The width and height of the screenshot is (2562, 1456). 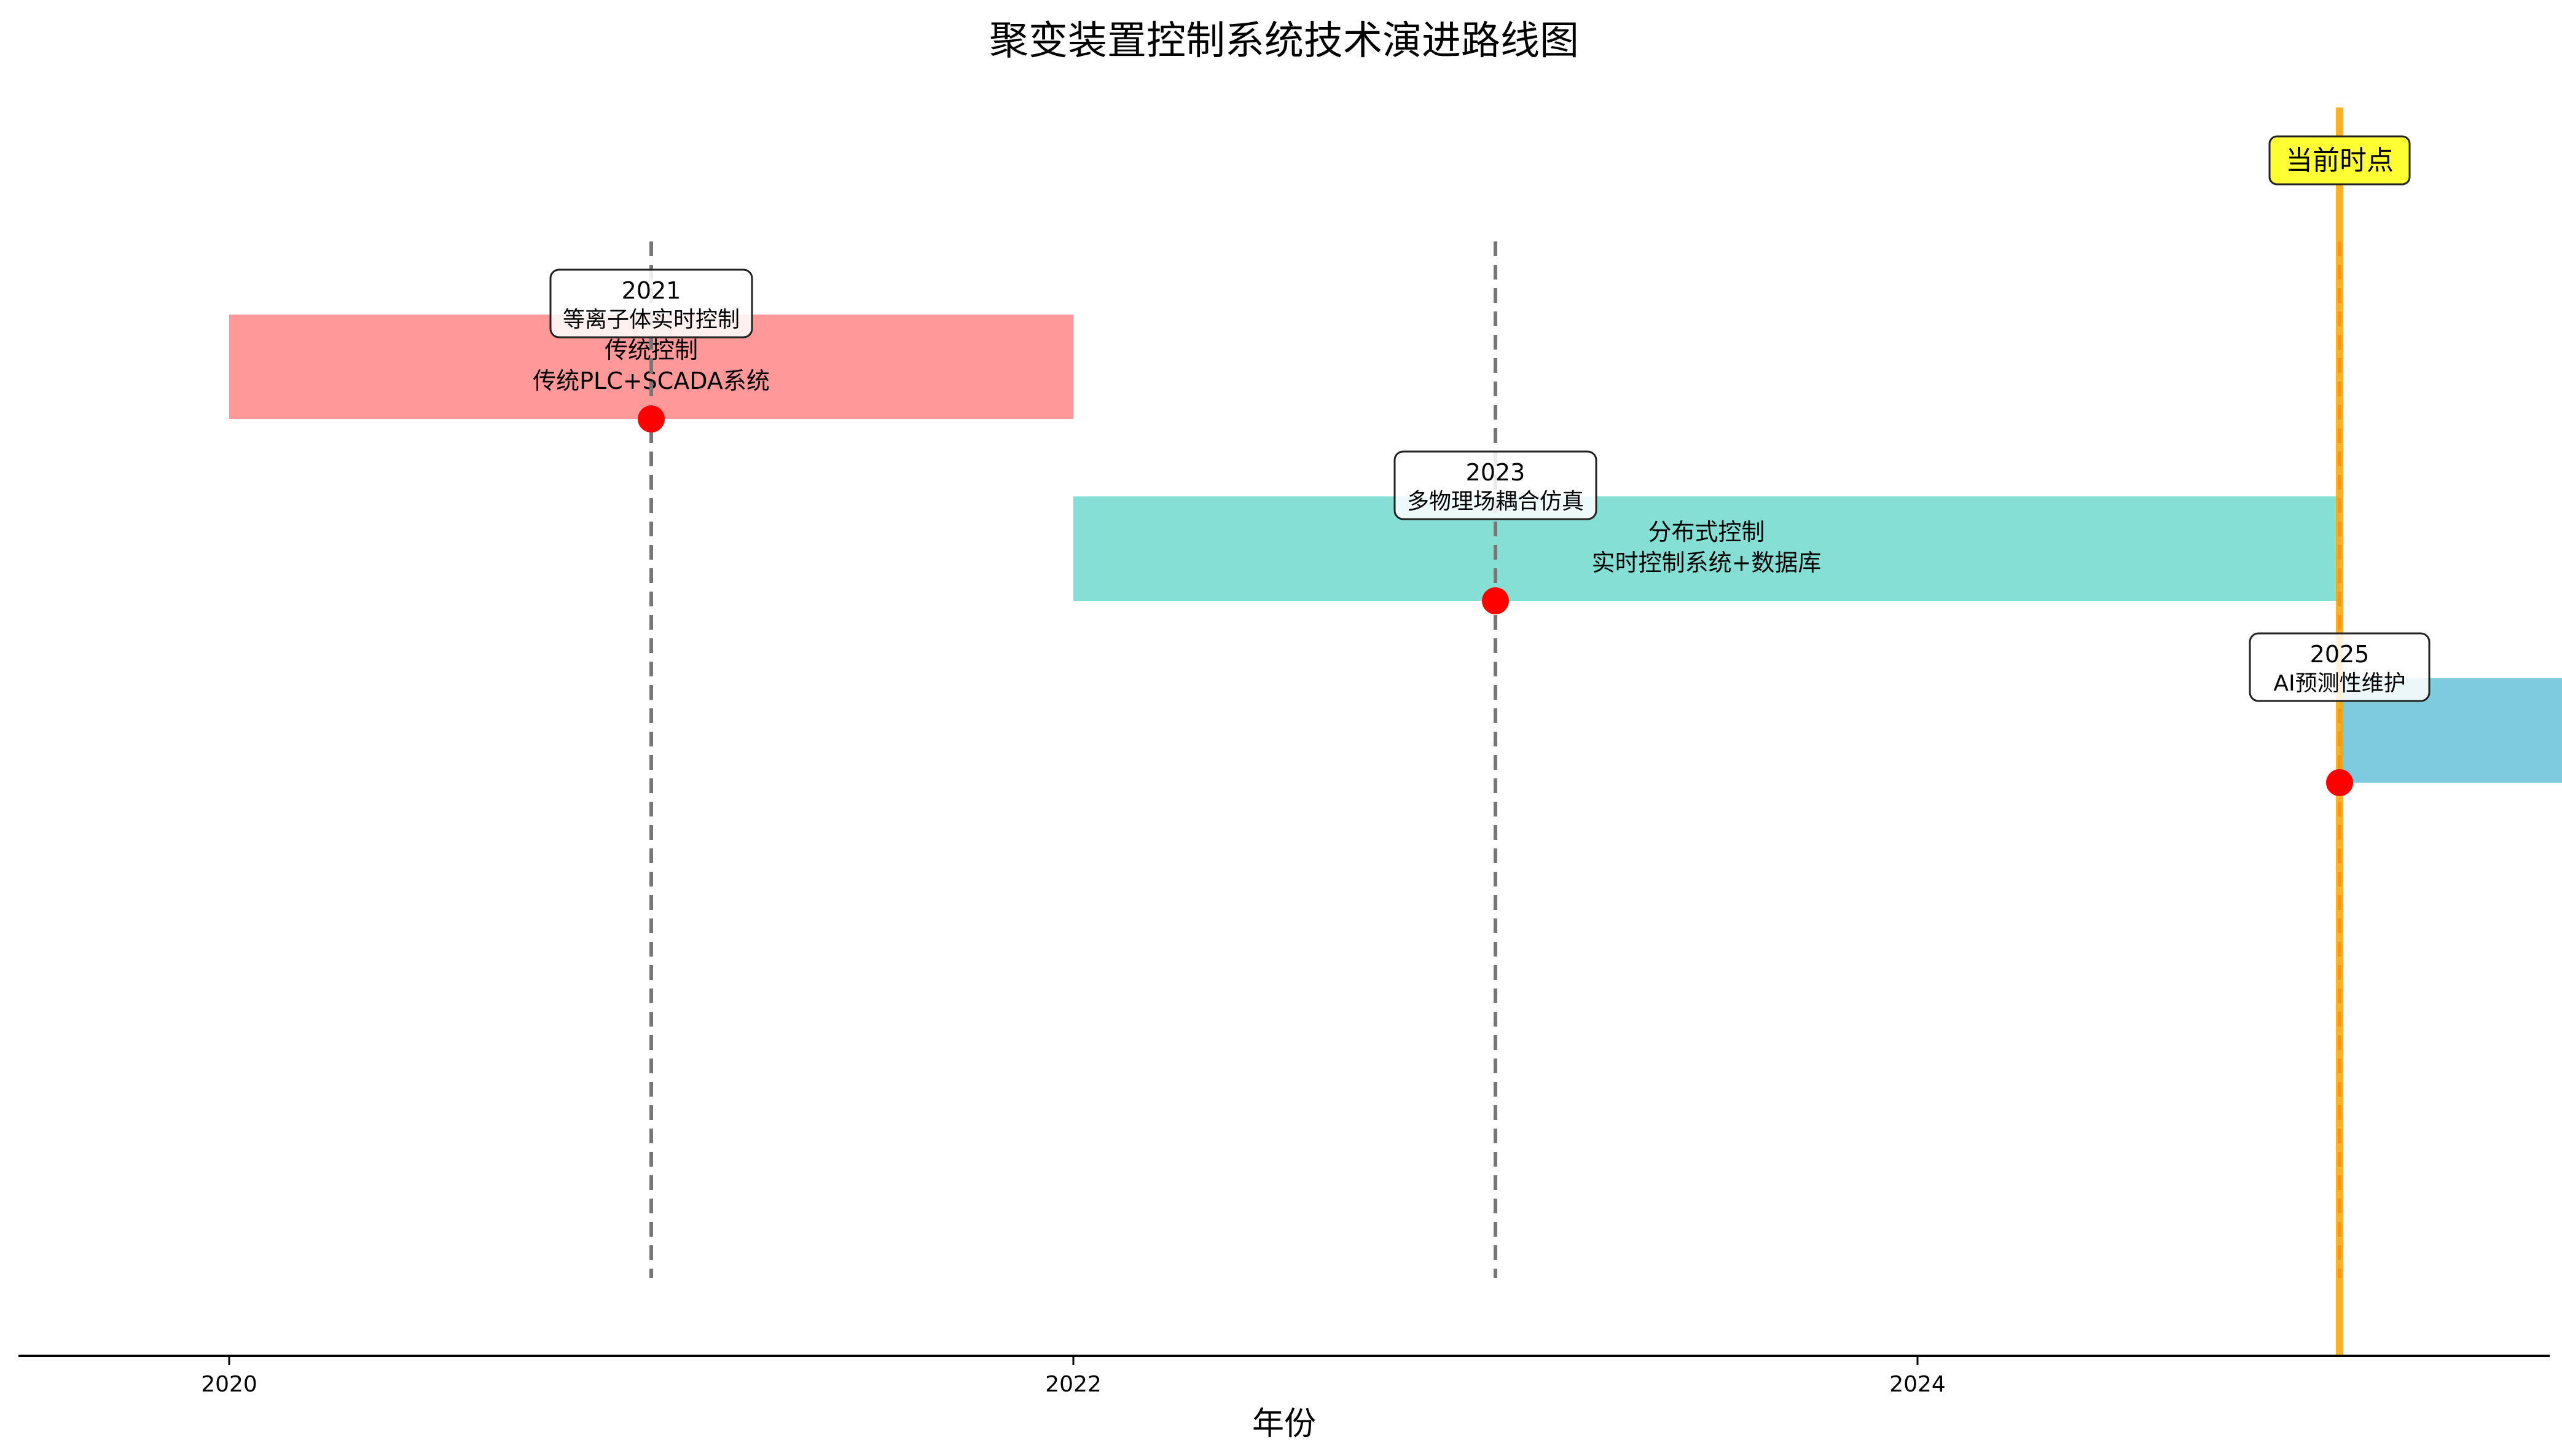 What do you see at coordinates (1284, 41) in the screenshot?
I see `chart-title: 聚变装置控制系统技术演进路线图` at bounding box center [1284, 41].